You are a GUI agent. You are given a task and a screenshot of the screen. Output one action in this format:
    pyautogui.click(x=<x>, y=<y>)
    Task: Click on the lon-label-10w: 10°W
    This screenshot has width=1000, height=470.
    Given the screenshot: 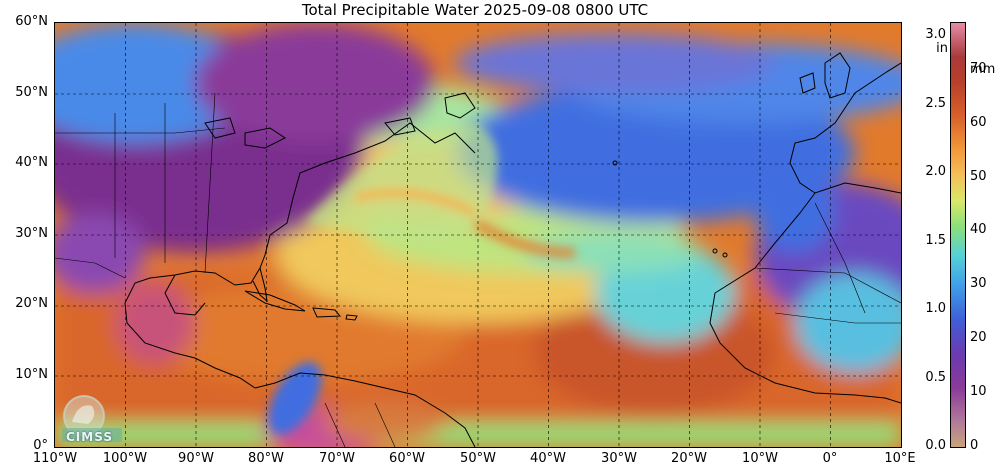 What is the action you would take?
    pyautogui.click(x=760, y=459)
    